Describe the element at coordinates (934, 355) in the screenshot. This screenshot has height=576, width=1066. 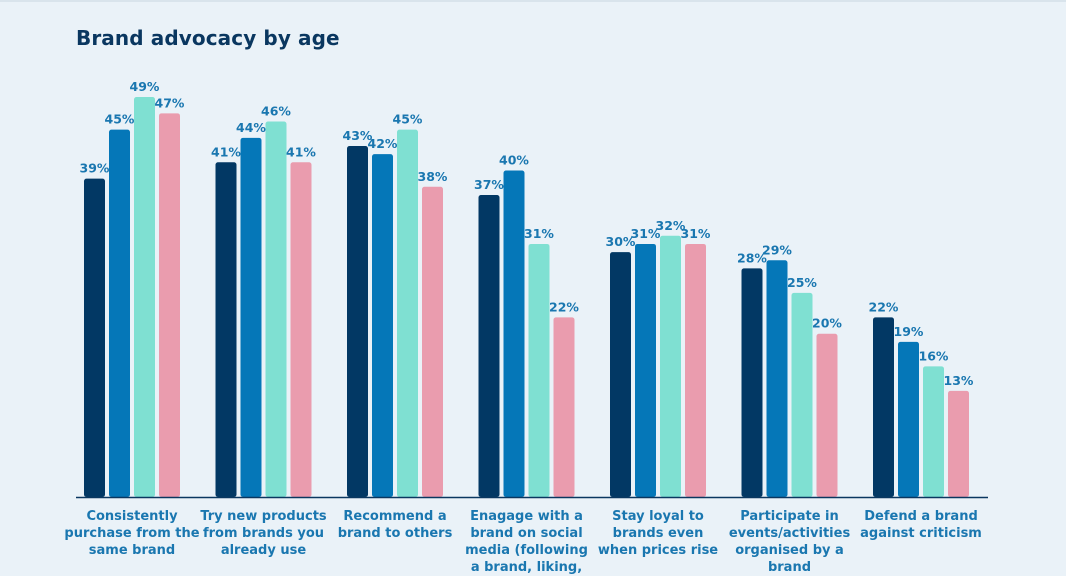
I see `value-label-c6-s2: 16%` at that location.